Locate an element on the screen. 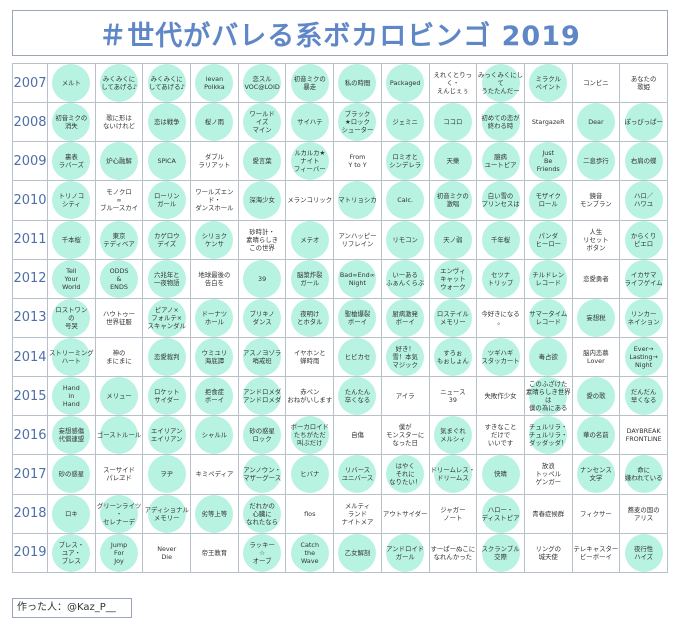  bingo-cell: 放浪 トッペル ゲンガー is located at coordinates (548, 474).